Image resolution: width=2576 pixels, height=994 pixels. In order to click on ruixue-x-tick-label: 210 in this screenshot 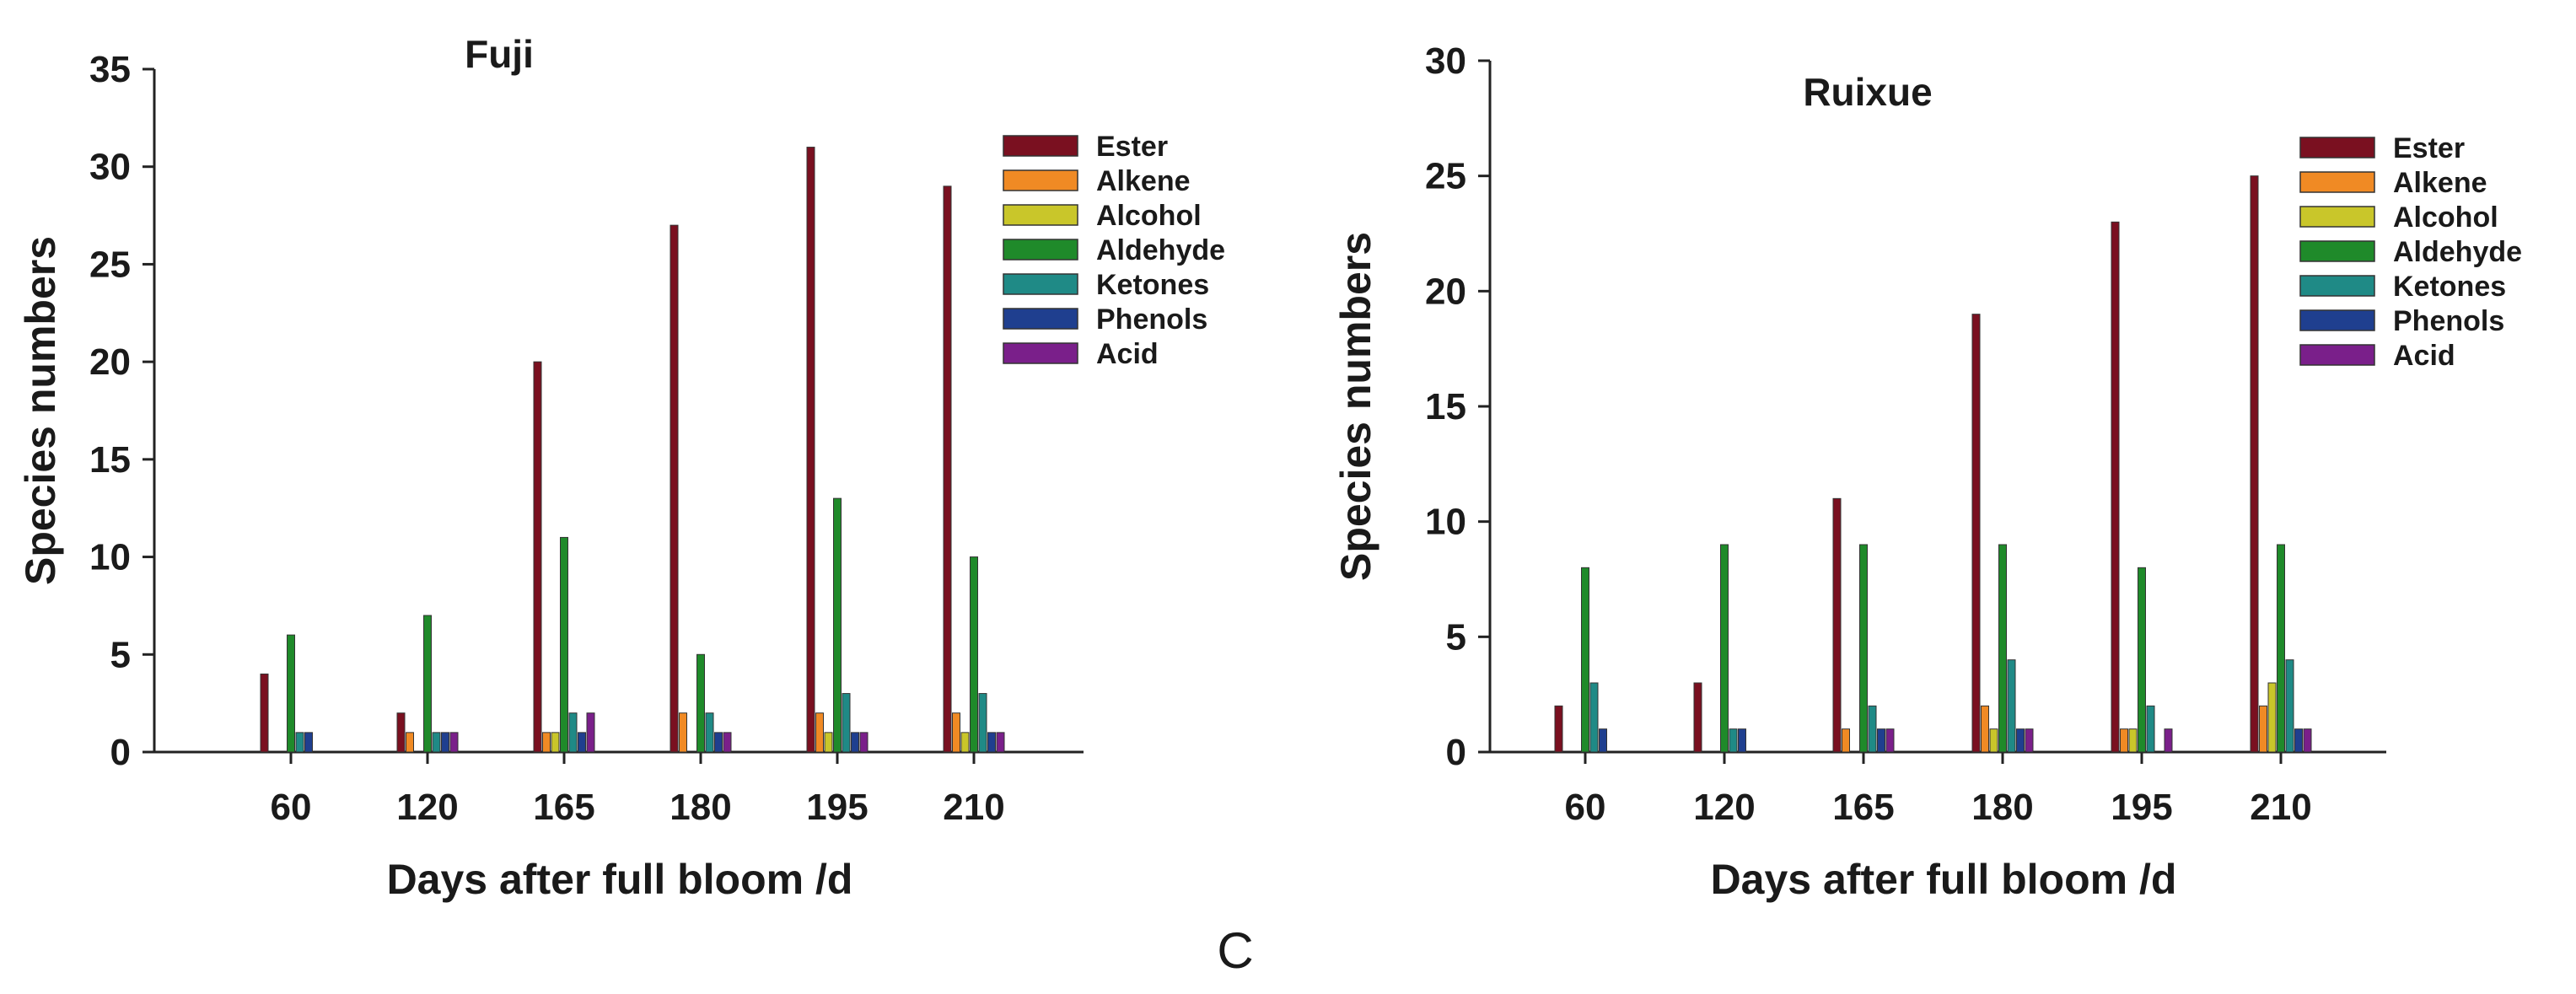, I will do `click(2280, 807)`.